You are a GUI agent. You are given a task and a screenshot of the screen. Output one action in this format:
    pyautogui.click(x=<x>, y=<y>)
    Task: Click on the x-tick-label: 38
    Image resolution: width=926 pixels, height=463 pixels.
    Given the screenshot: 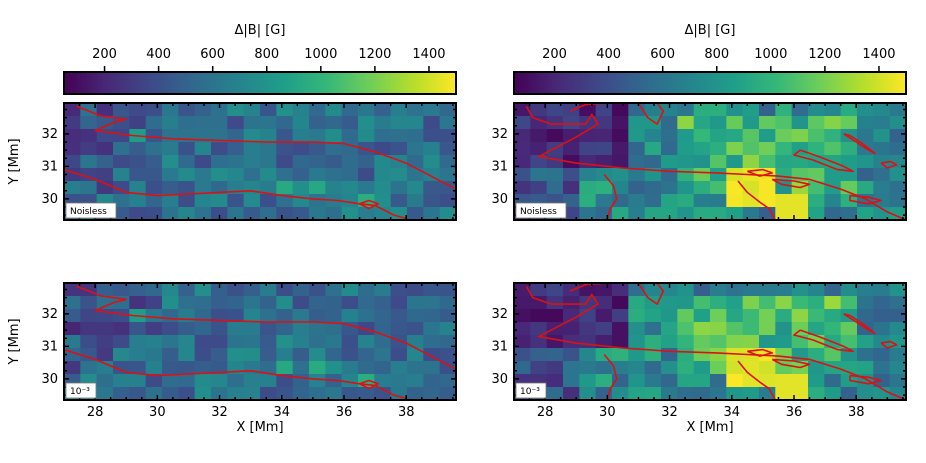 What is the action you would take?
    pyautogui.click(x=406, y=412)
    